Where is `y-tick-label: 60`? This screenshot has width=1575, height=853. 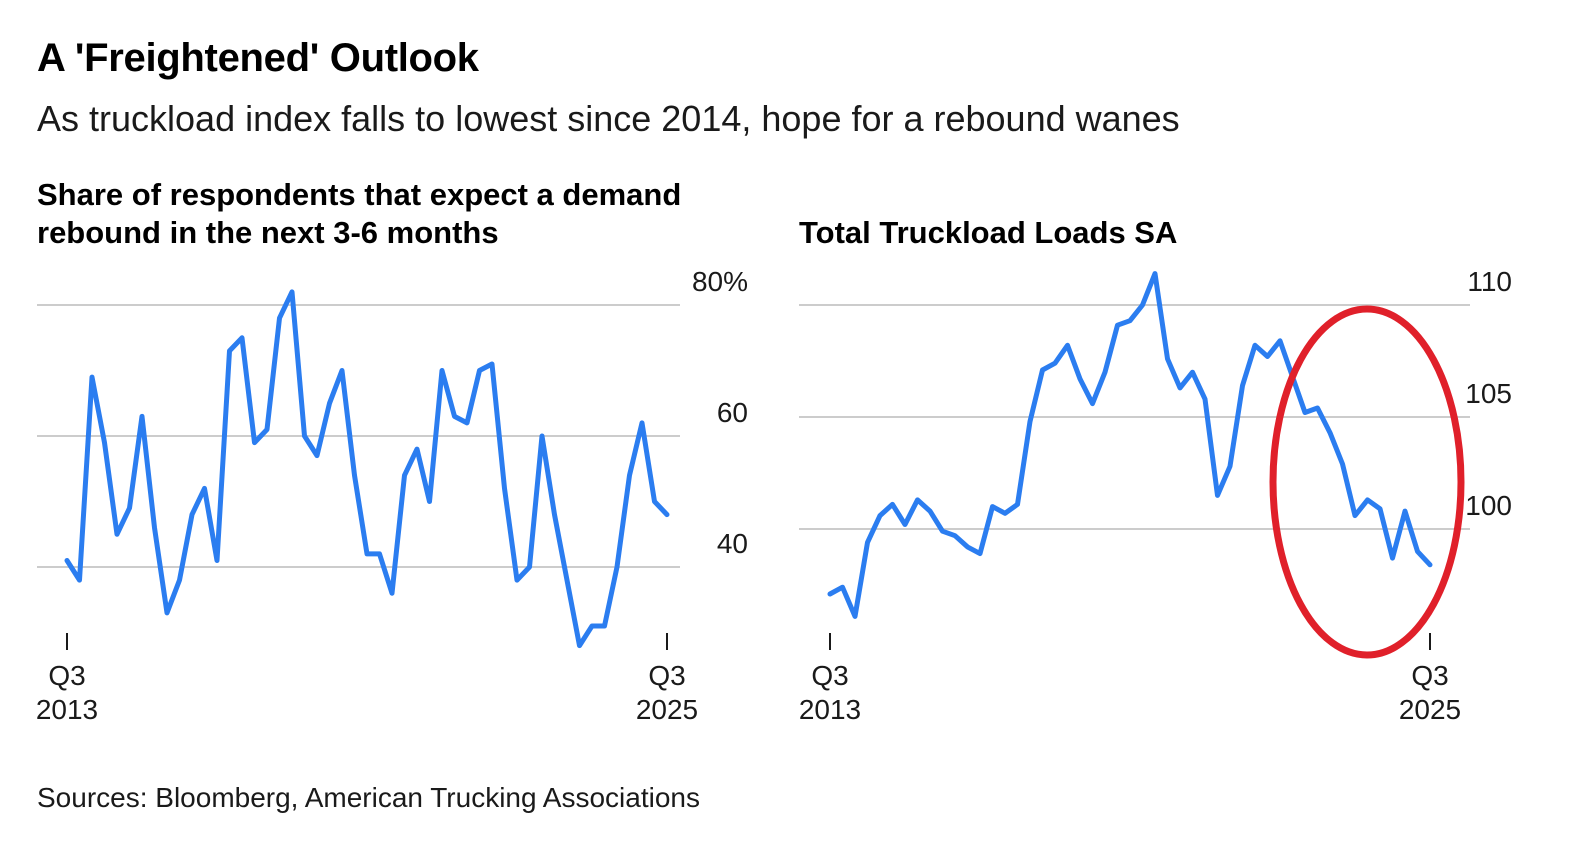
y-tick-label: 60 is located at coordinates (732, 412).